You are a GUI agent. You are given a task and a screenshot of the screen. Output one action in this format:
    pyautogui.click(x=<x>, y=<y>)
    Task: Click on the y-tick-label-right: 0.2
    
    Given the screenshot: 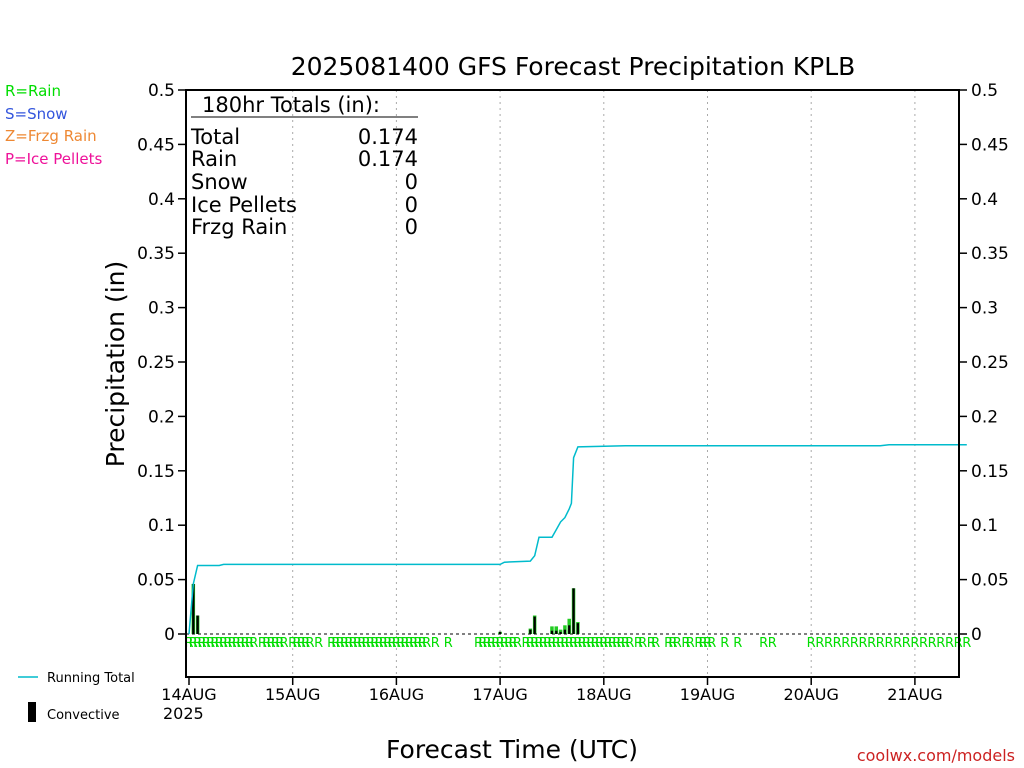 What is the action you would take?
    pyautogui.click(x=984, y=417)
    